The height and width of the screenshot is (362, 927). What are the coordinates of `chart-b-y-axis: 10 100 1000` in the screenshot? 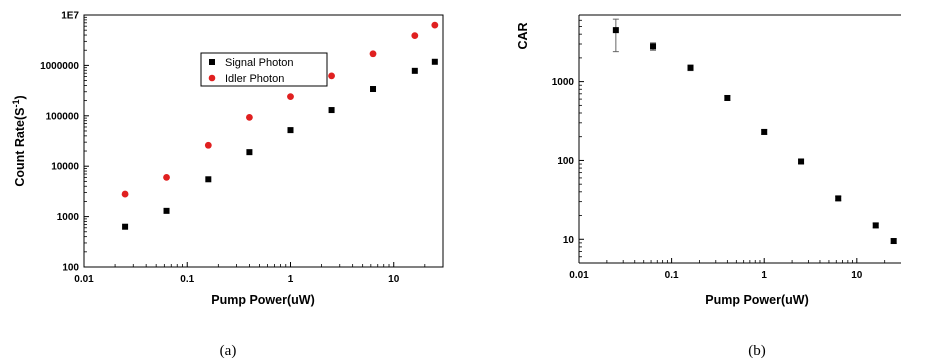 It's located at (568, 138).